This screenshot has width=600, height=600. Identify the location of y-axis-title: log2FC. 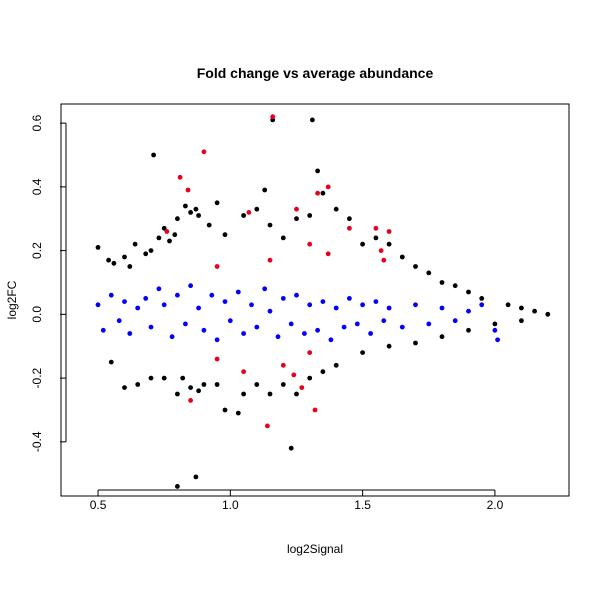
(12, 299).